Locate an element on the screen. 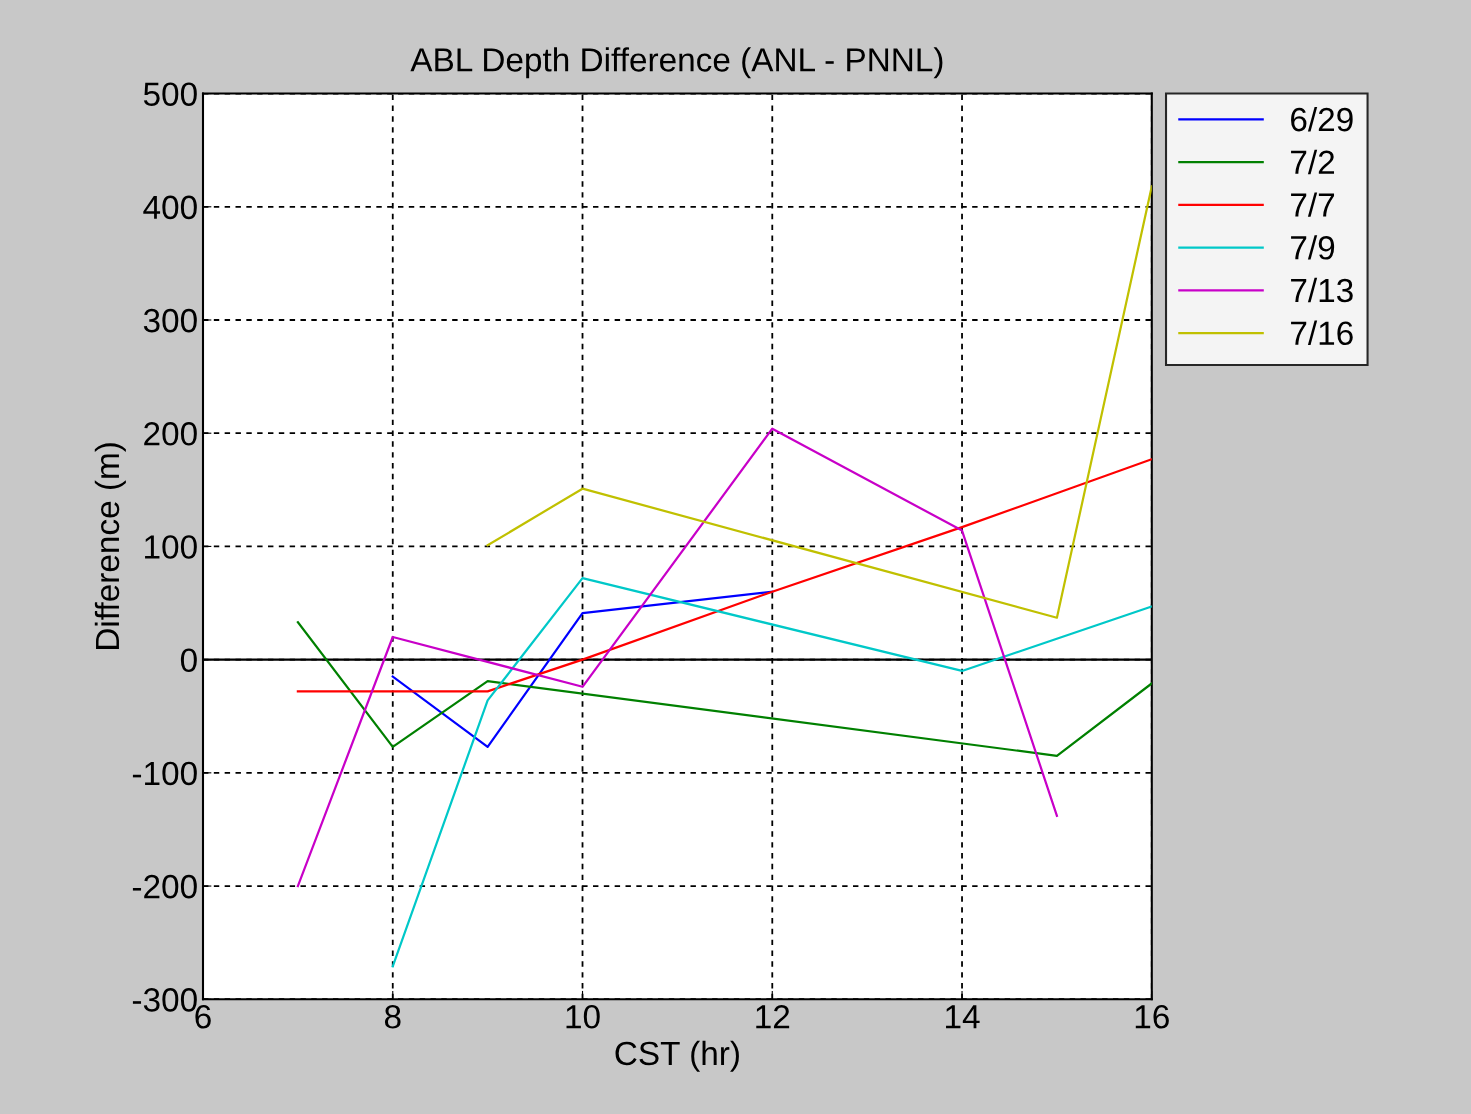 The width and height of the screenshot is (1471, 1114). y-tick-label: 500 is located at coordinates (170, 94).